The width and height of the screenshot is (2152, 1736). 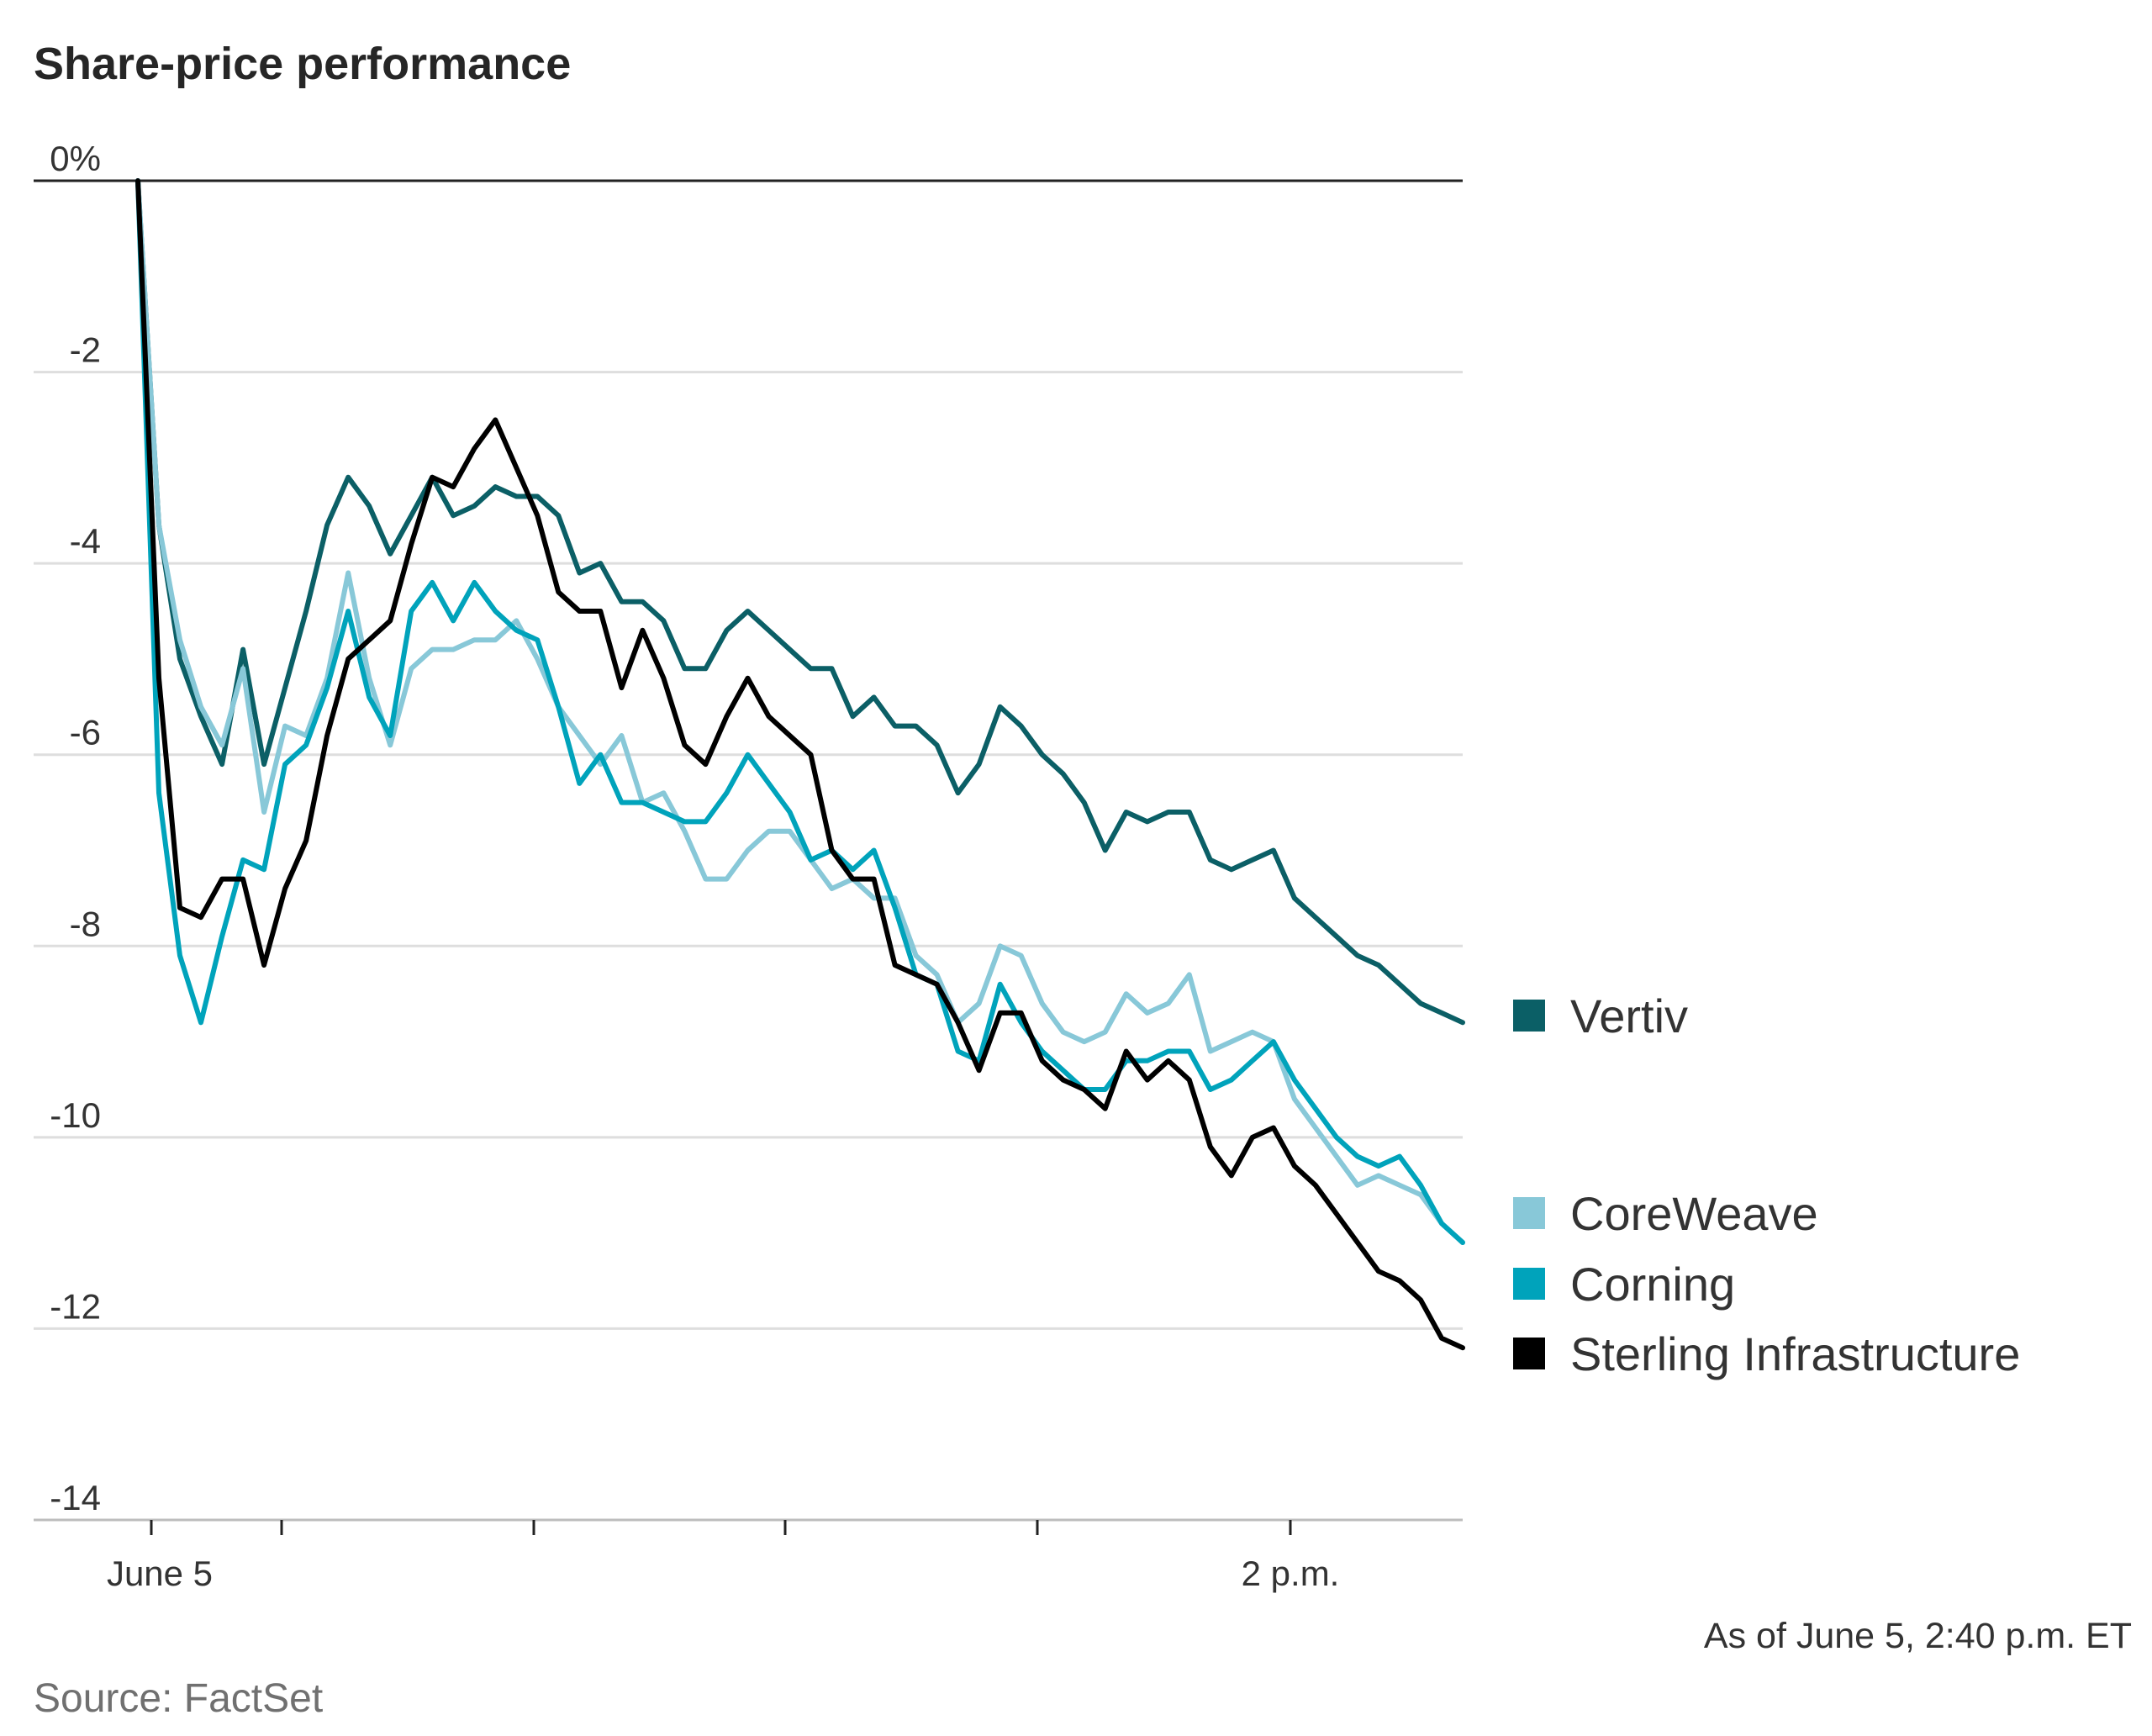 I want to click on source-note: Source: FactSet, so click(x=178, y=1698).